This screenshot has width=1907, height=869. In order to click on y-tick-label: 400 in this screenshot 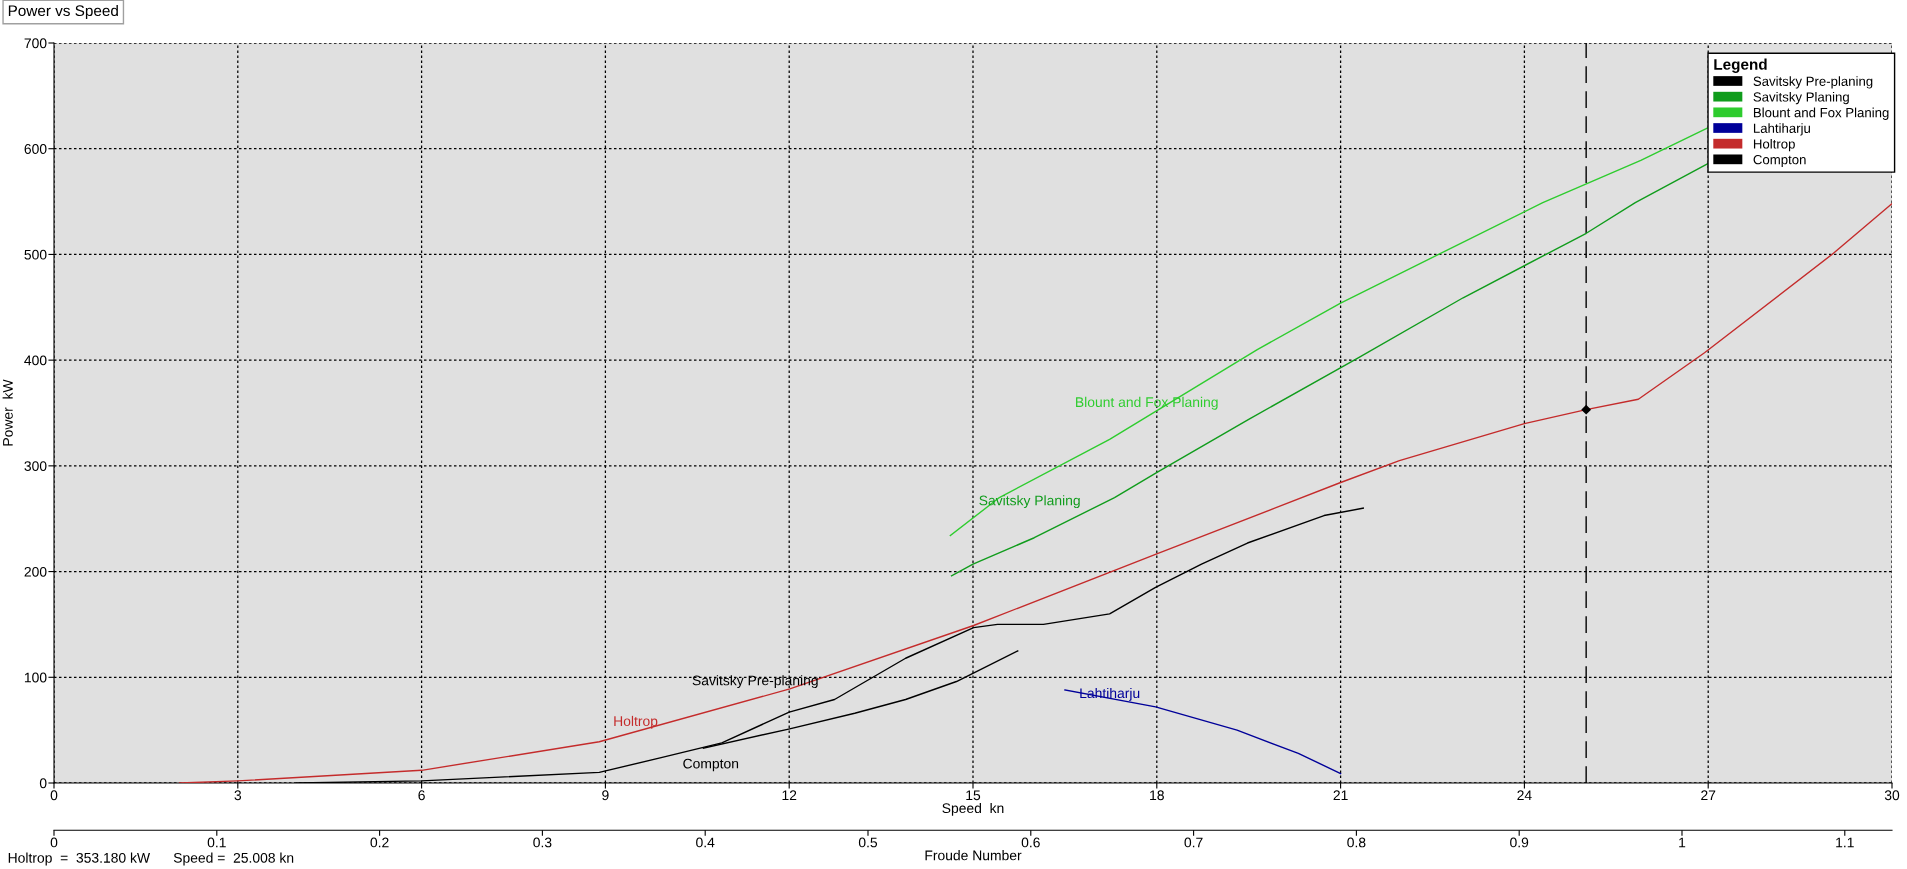, I will do `click(35, 360)`.